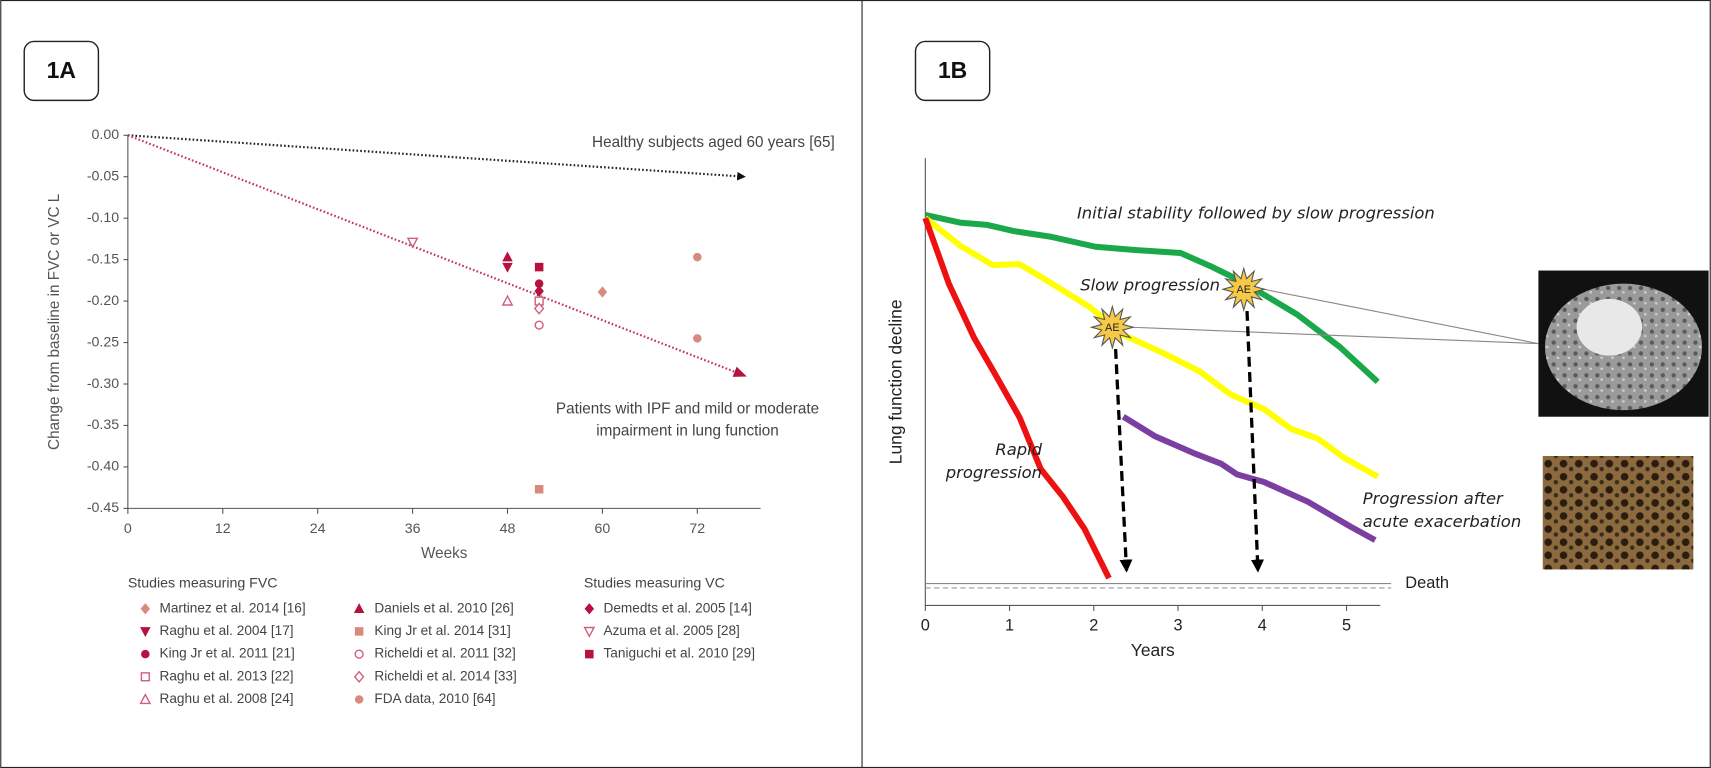 The height and width of the screenshot is (768, 1711). I want to click on legend-label: Raghu et al. 2008 [24], so click(227, 698).